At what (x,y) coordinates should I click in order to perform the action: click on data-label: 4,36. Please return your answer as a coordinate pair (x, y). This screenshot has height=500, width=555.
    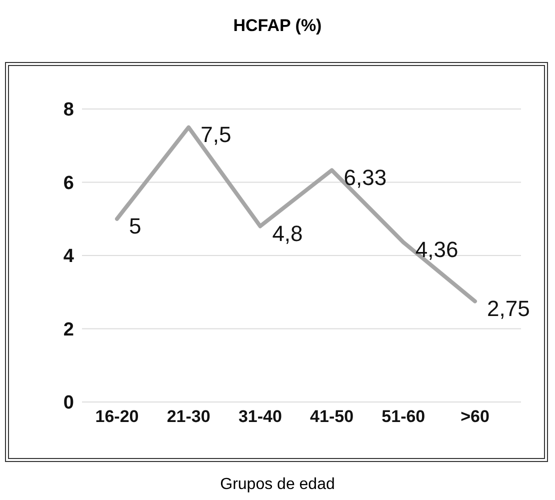
    Looking at the image, I should click on (436, 249).